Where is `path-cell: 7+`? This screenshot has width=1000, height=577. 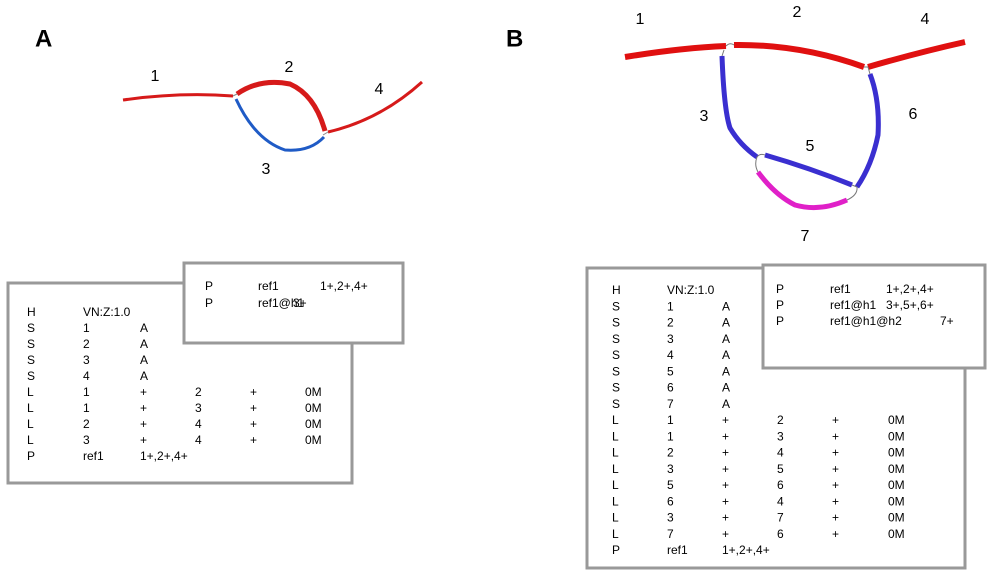
path-cell: 7+ is located at coordinates (947, 321).